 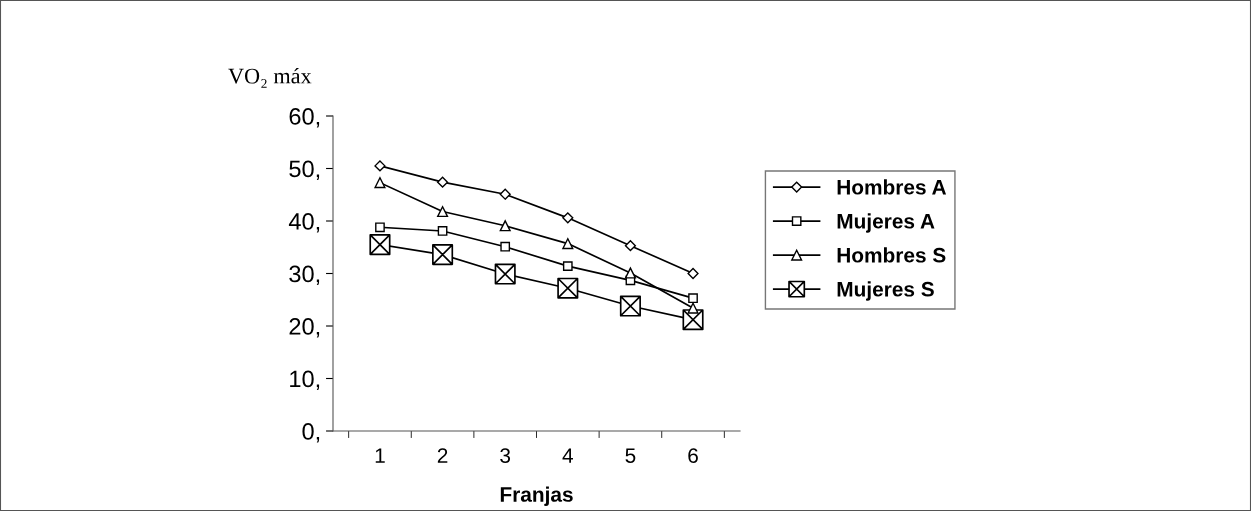 What do you see at coordinates (304, 118) in the screenshot?
I see `y-tick-label: 60,` at bounding box center [304, 118].